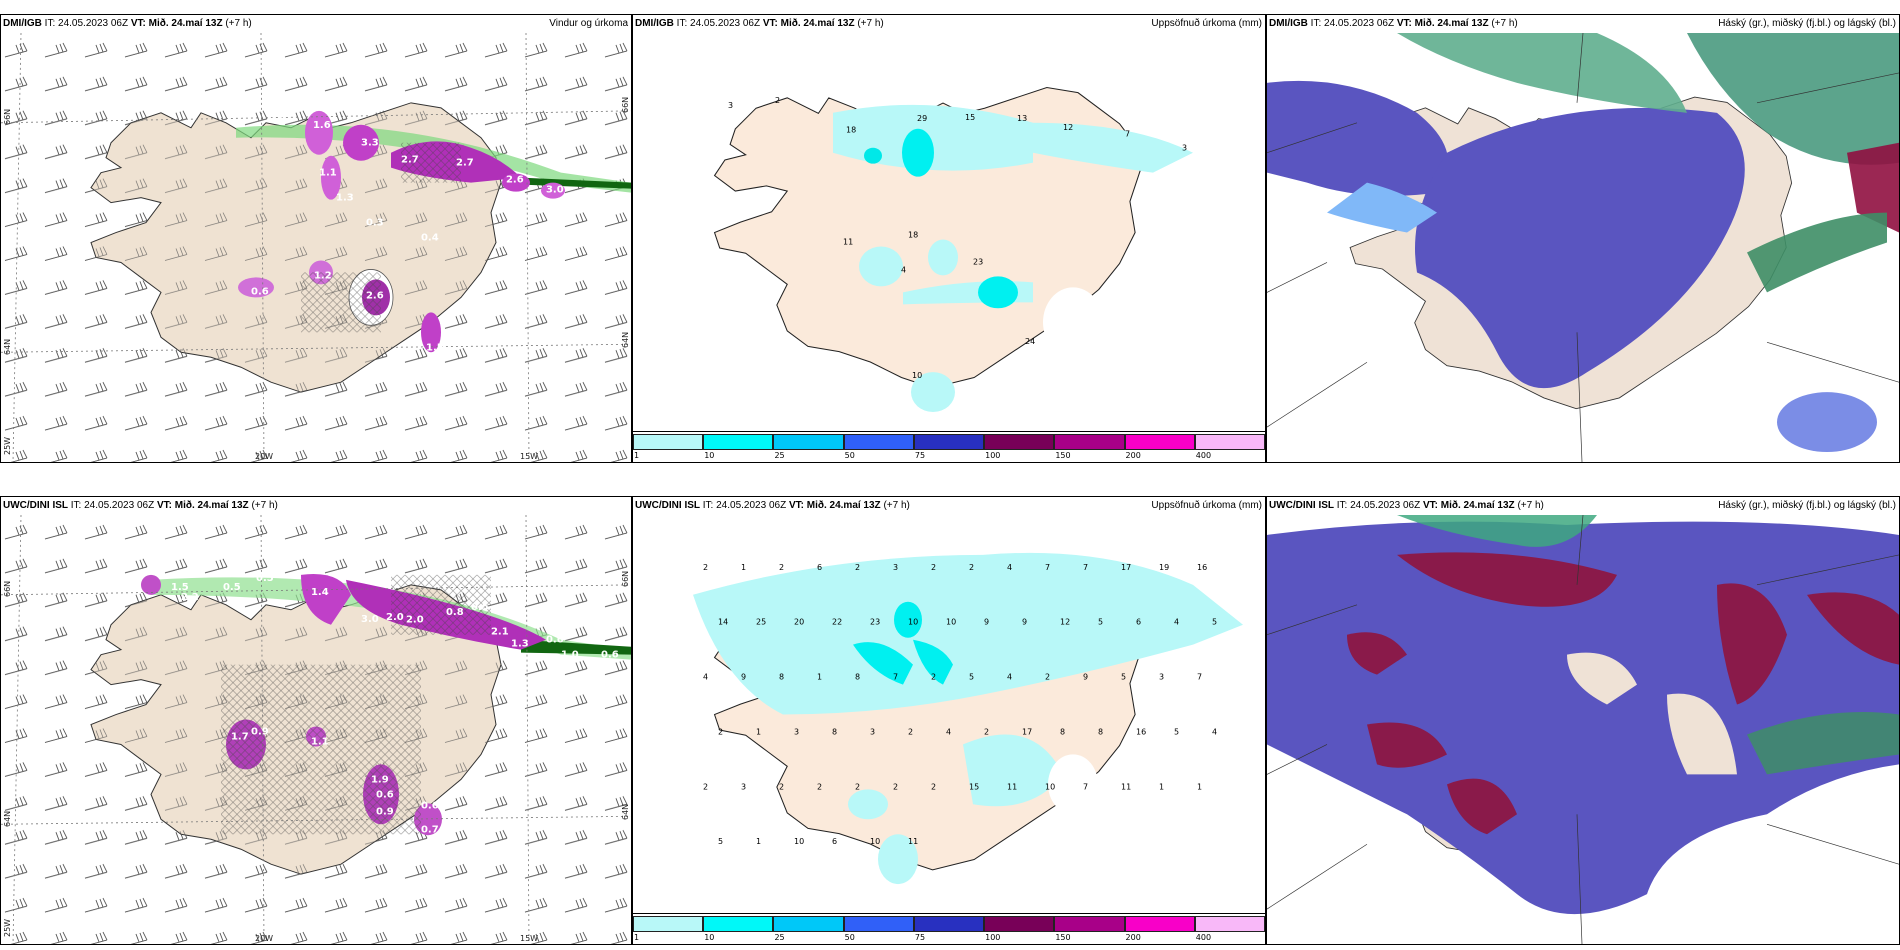 Image resolution: width=1900 pixels, height=950 pixels. Describe the element at coordinates (385, 811) in the screenshot. I see `contour-label: 0.9` at that location.